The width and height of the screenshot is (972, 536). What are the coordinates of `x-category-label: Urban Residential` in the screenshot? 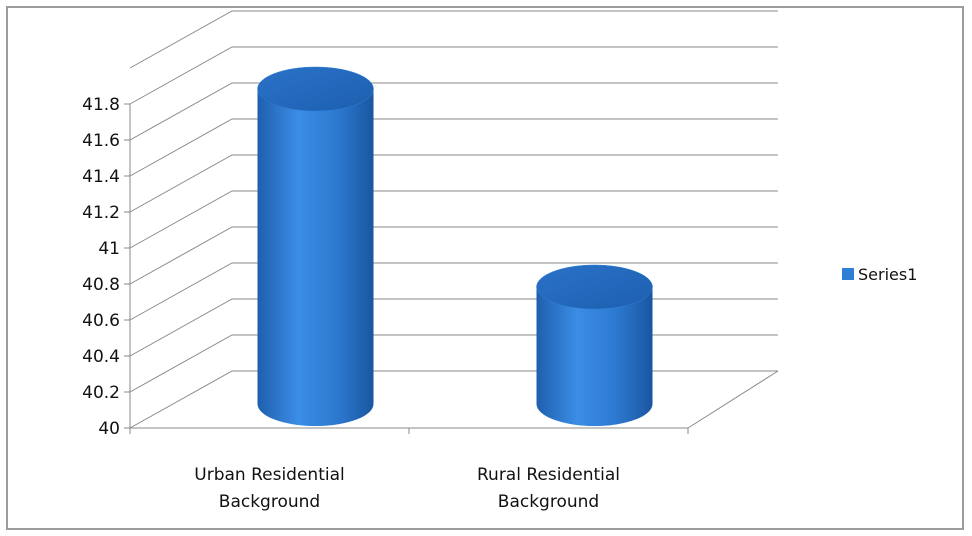 It's located at (269, 475).